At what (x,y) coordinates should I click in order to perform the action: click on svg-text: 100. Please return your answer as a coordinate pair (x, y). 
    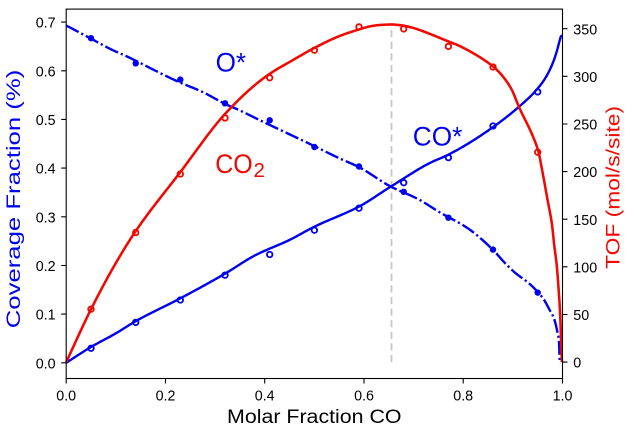
    Looking at the image, I should click on (585, 268).